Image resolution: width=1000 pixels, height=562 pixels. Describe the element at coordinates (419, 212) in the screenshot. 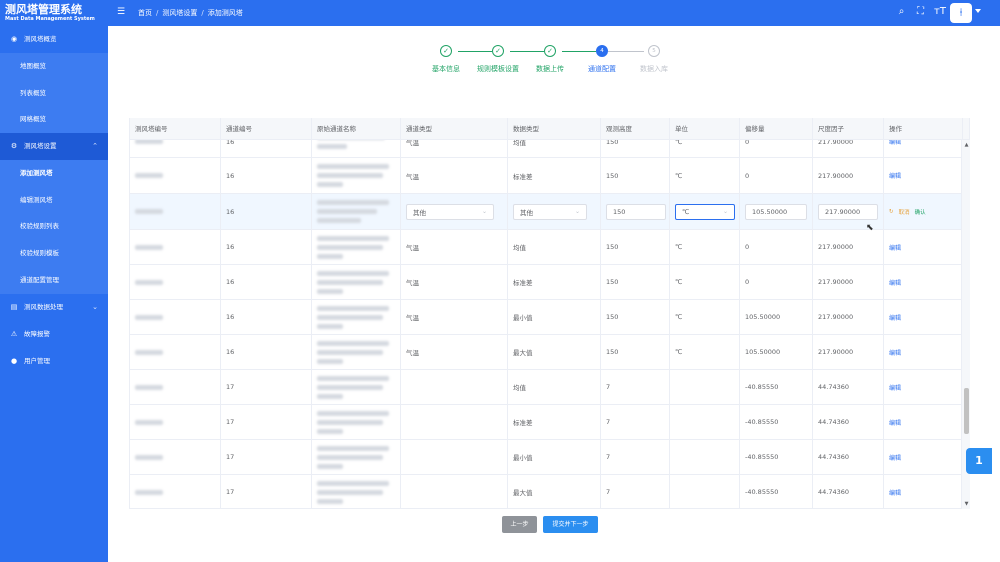

I see `channel-type-value: 其他` at that location.